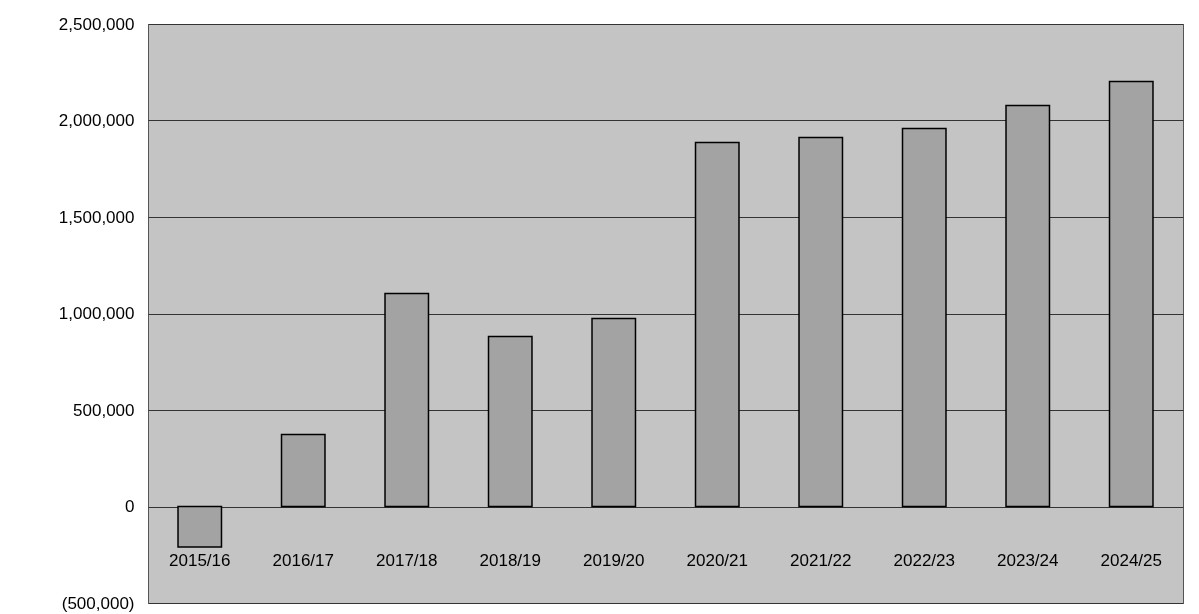 The width and height of the screenshot is (1199, 614). What do you see at coordinates (1131, 560) in the screenshot?
I see `x-tick-label: 2024/25` at bounding box center [1131, 560].